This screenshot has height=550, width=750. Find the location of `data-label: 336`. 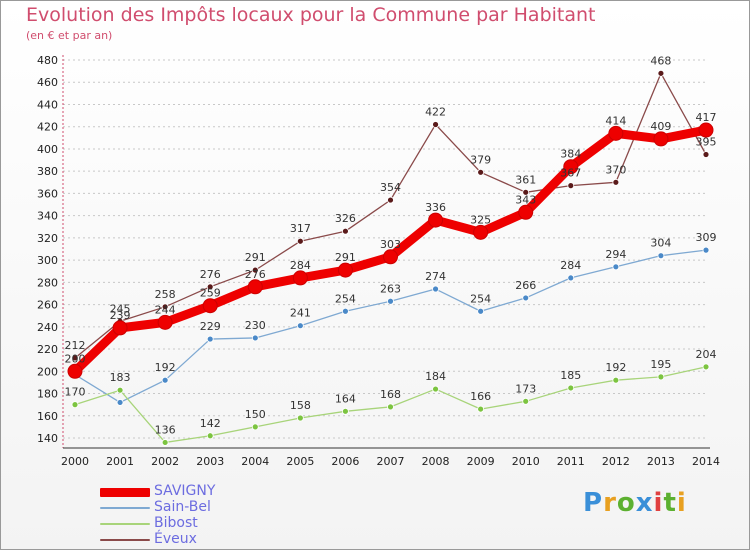

data-label: 336 is located at coordinates (435, 207).